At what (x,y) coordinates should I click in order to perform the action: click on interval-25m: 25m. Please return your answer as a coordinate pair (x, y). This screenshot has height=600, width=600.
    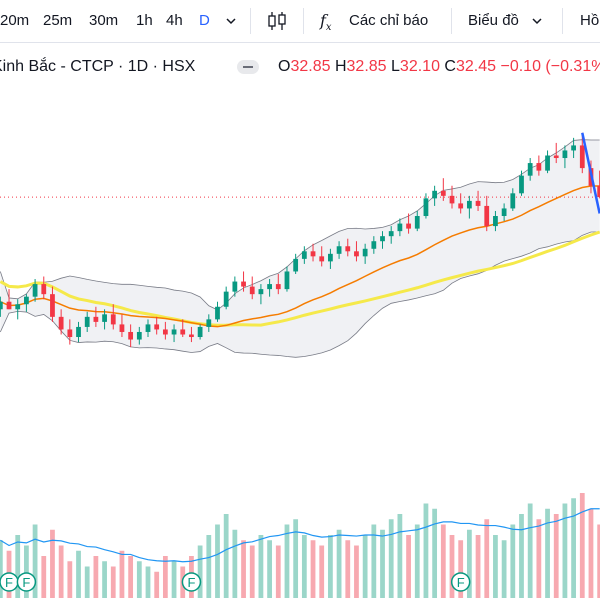
    Looking at the image, I should click on (58, 20).